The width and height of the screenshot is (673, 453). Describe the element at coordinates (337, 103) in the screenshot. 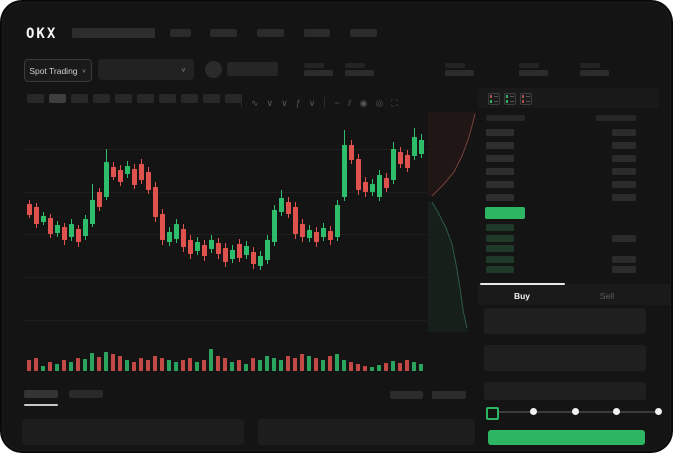

I see `line-tool-icon: ~` at that location.